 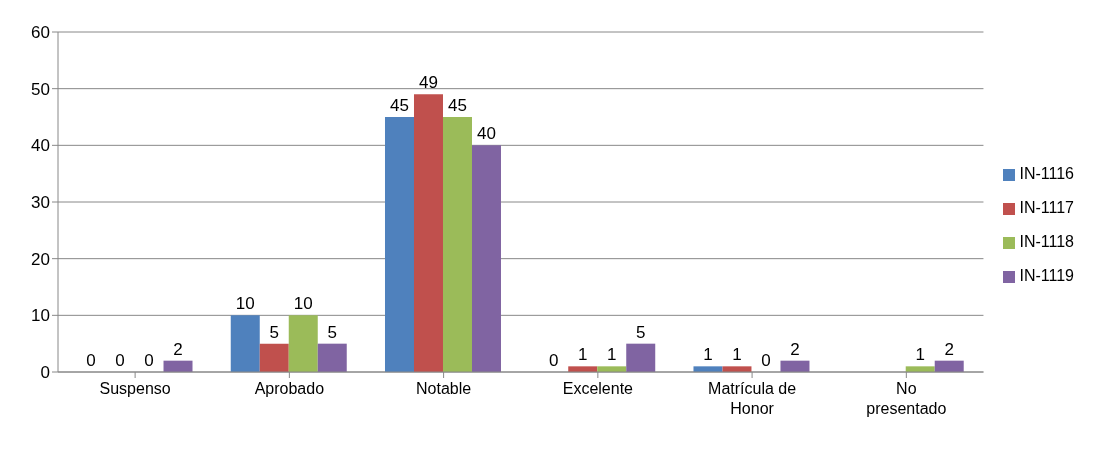 I want to click on y-tick-label: 20, so click(x=40, y=259).